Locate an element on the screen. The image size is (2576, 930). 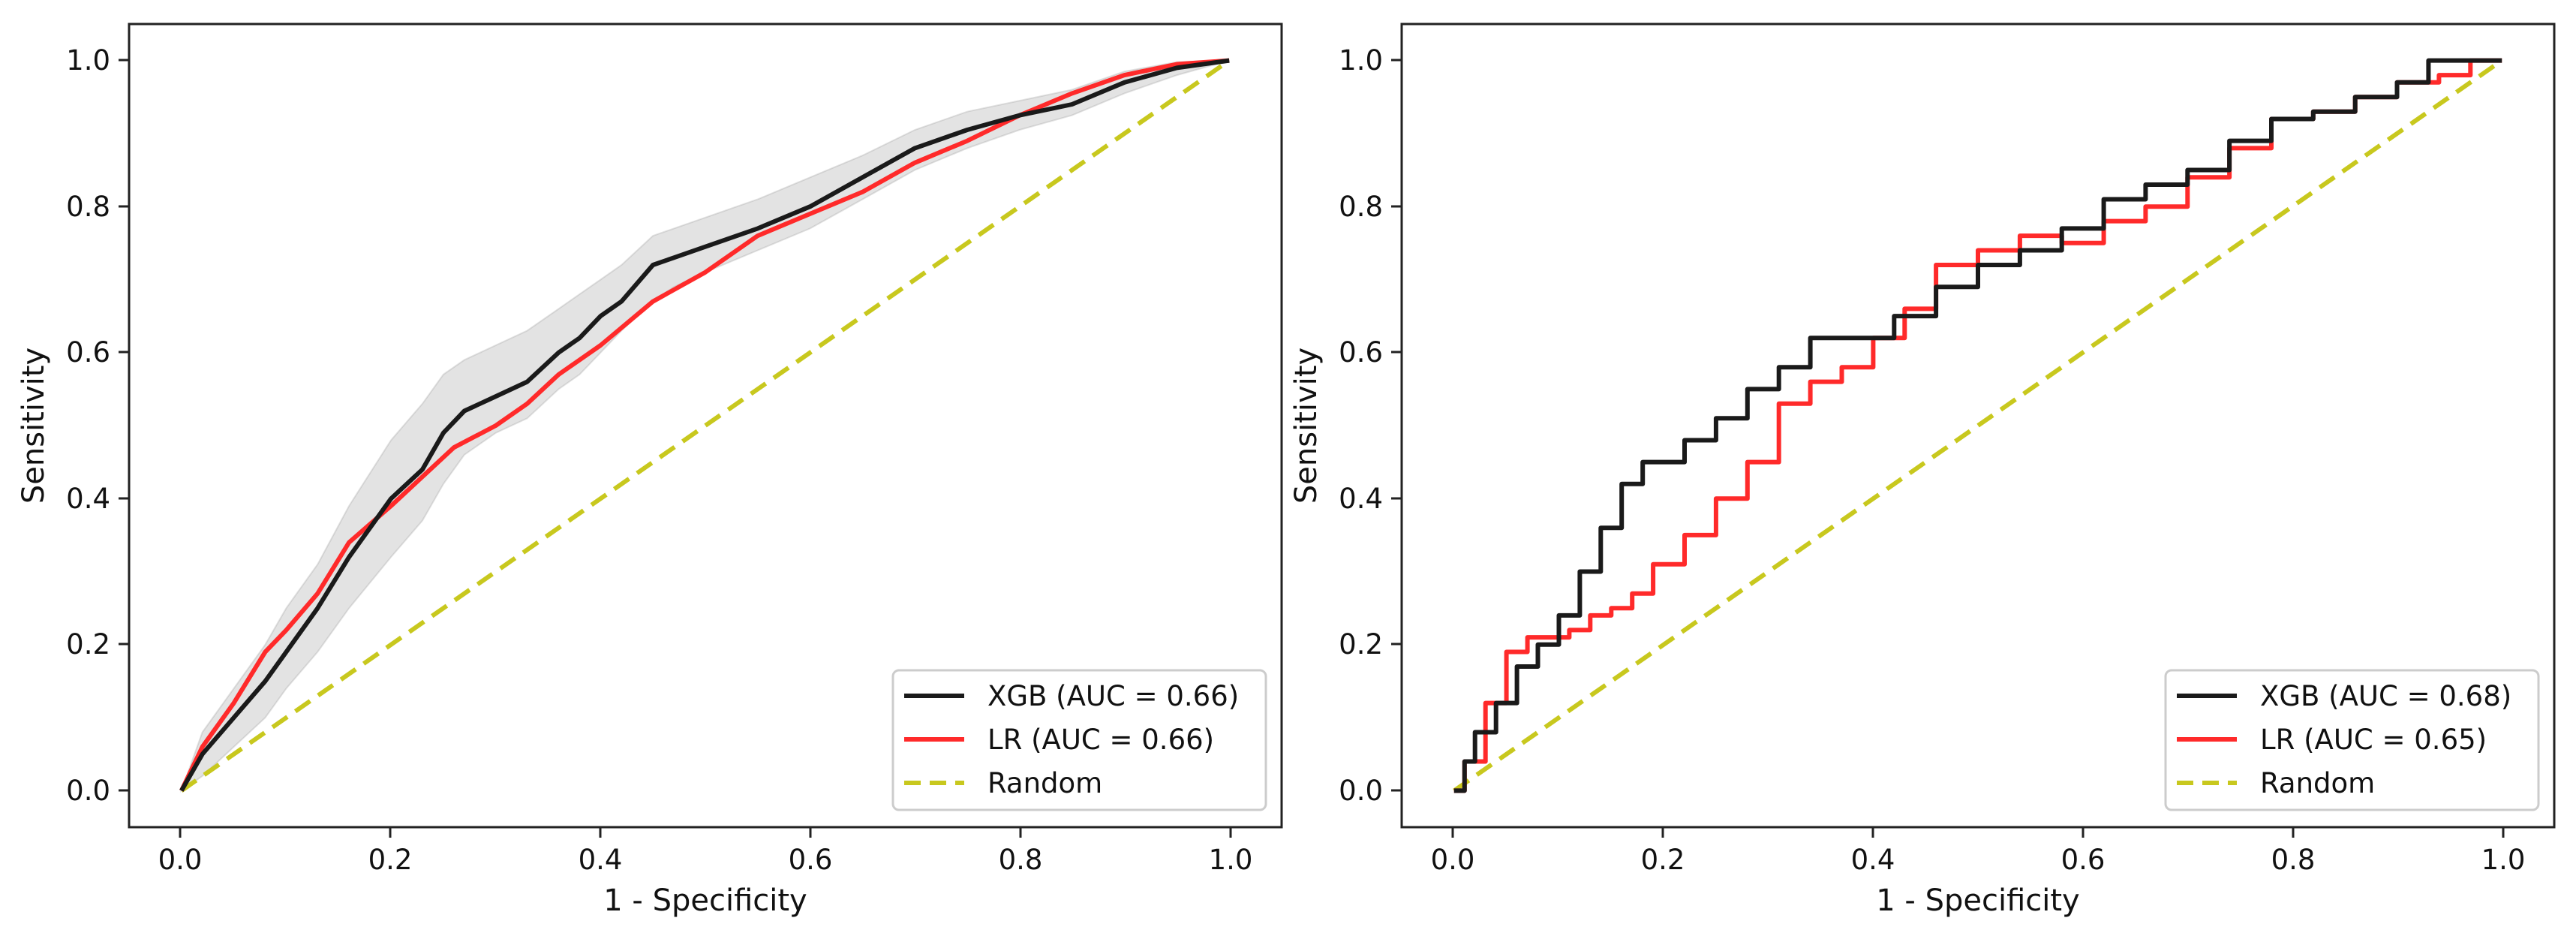
legend: XGB (AUC = 0.68) LR (AUC = 0.65) Random is located at coordinates (2352, 740).